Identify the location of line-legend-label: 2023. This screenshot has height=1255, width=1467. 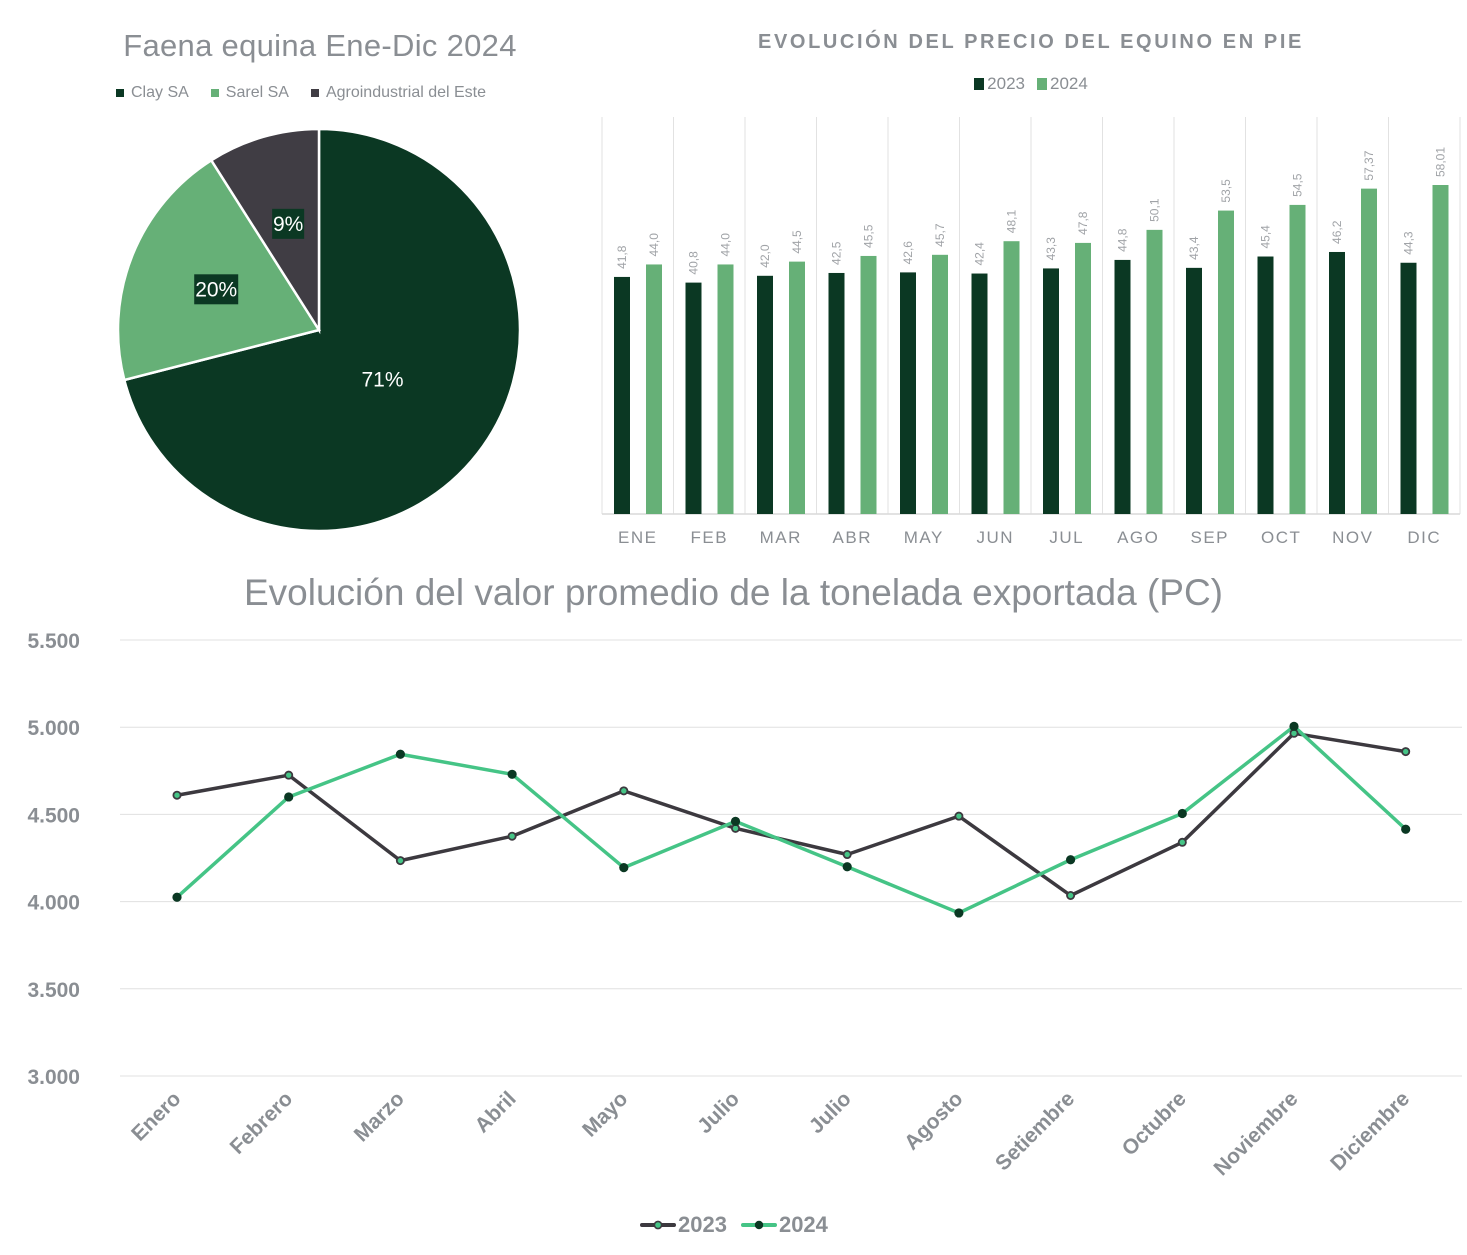
(702, 1224).